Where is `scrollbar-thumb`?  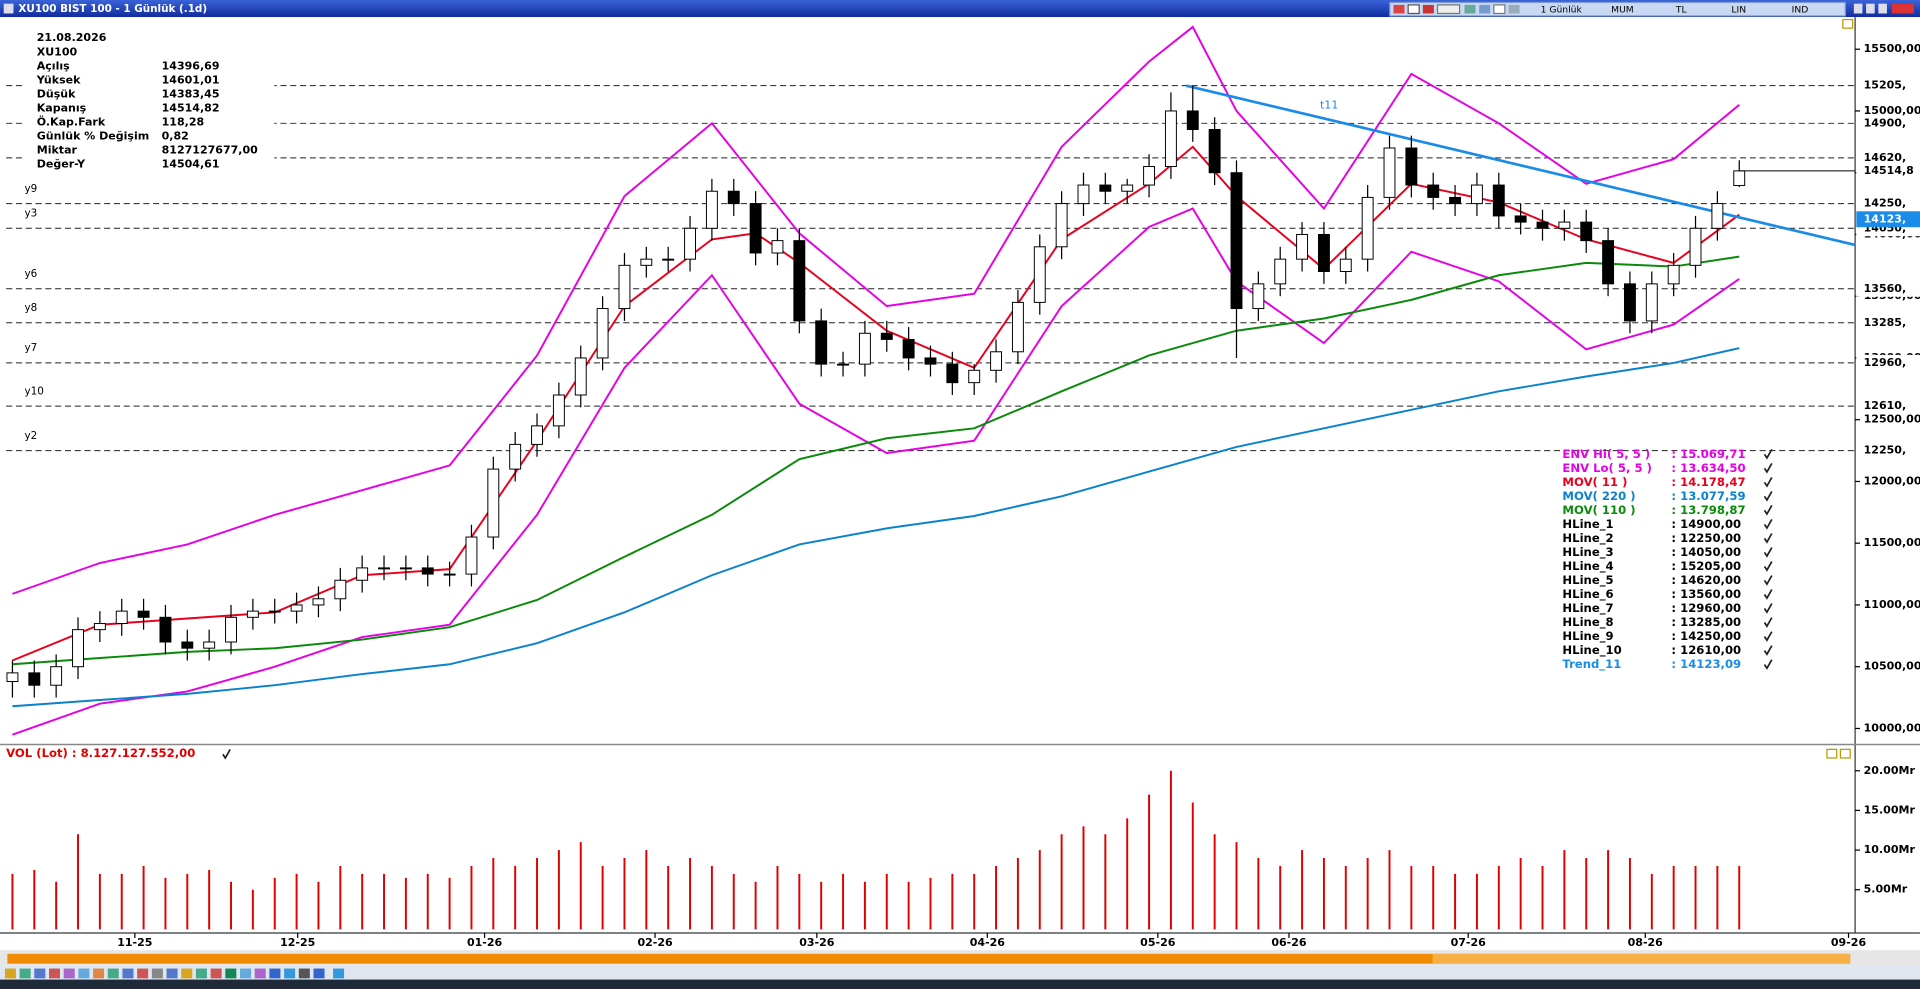 scrollbar-thumb is located at coordinates (929, 958).